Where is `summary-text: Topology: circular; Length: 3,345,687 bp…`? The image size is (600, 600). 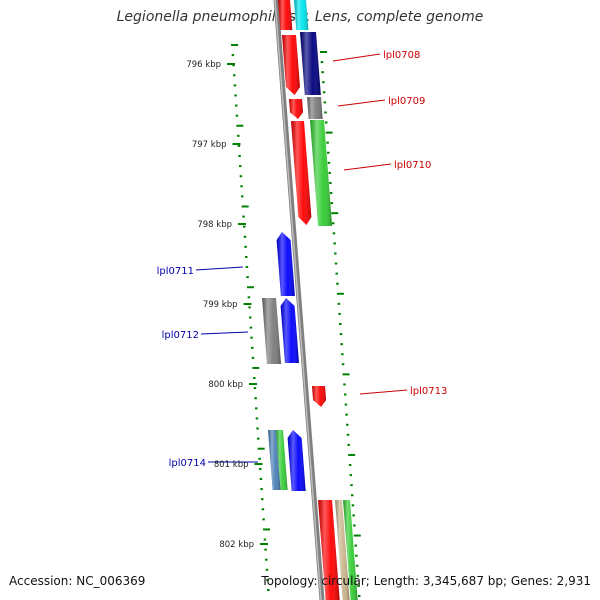 summary-text: Topology: circular; Length: 3,345,687 bp… is located at coordinates (426, 581).